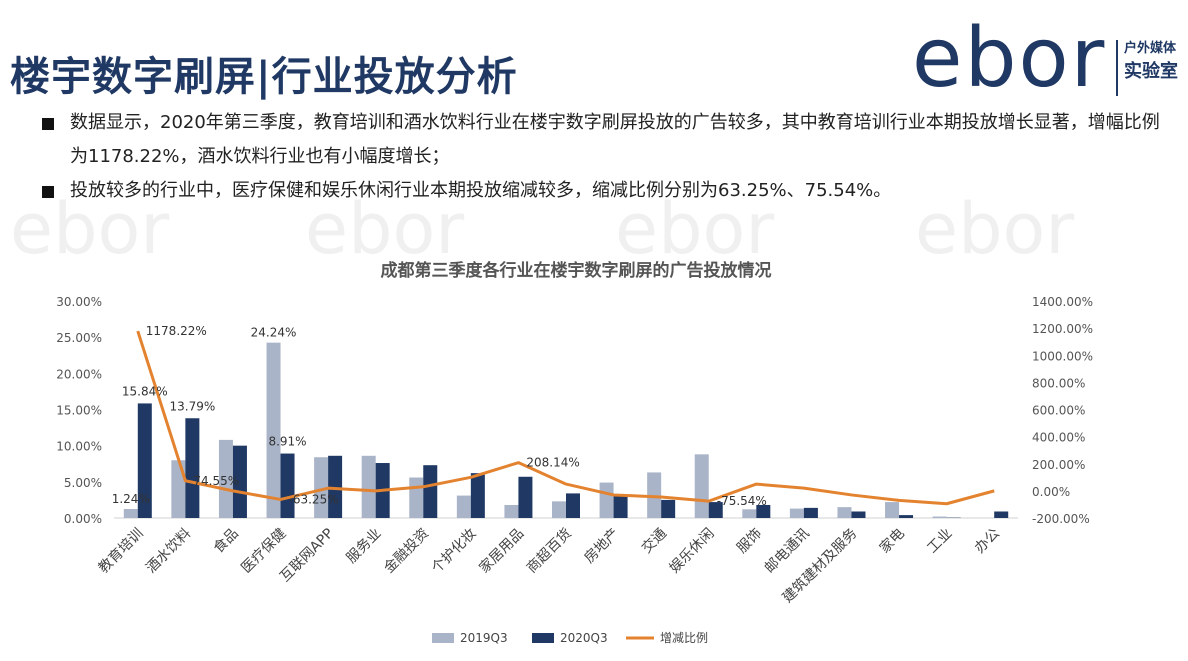 The image size is (1188, 661). What do you see at coordinates (654, 541) in the screenshot?
I see `x-axis-category-label: 交通` at bounding box center [654, 541].